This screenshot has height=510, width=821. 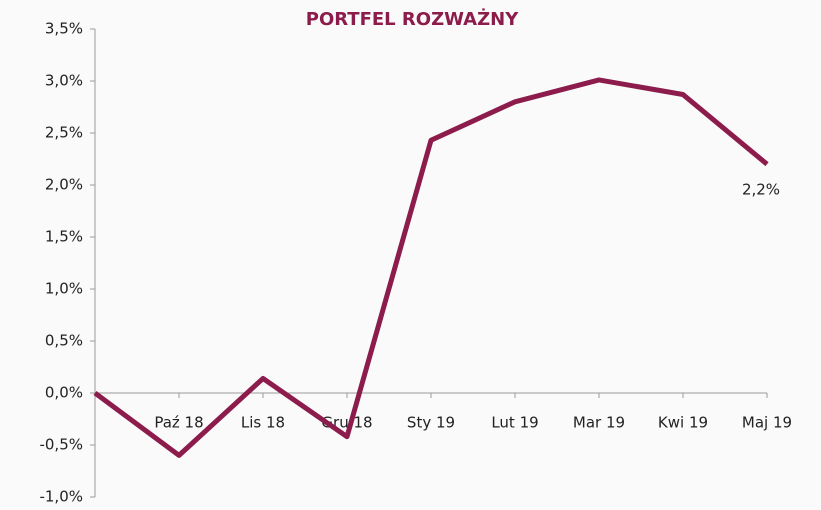 I want to click on data-label: 2,2%, so click(x=761, y=190).